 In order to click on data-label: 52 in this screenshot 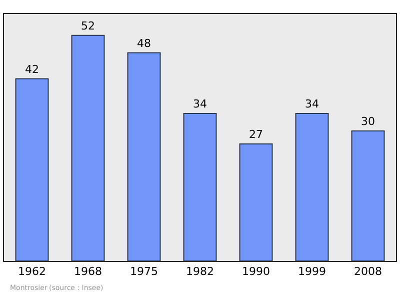, I will do `click(88, 25)`.